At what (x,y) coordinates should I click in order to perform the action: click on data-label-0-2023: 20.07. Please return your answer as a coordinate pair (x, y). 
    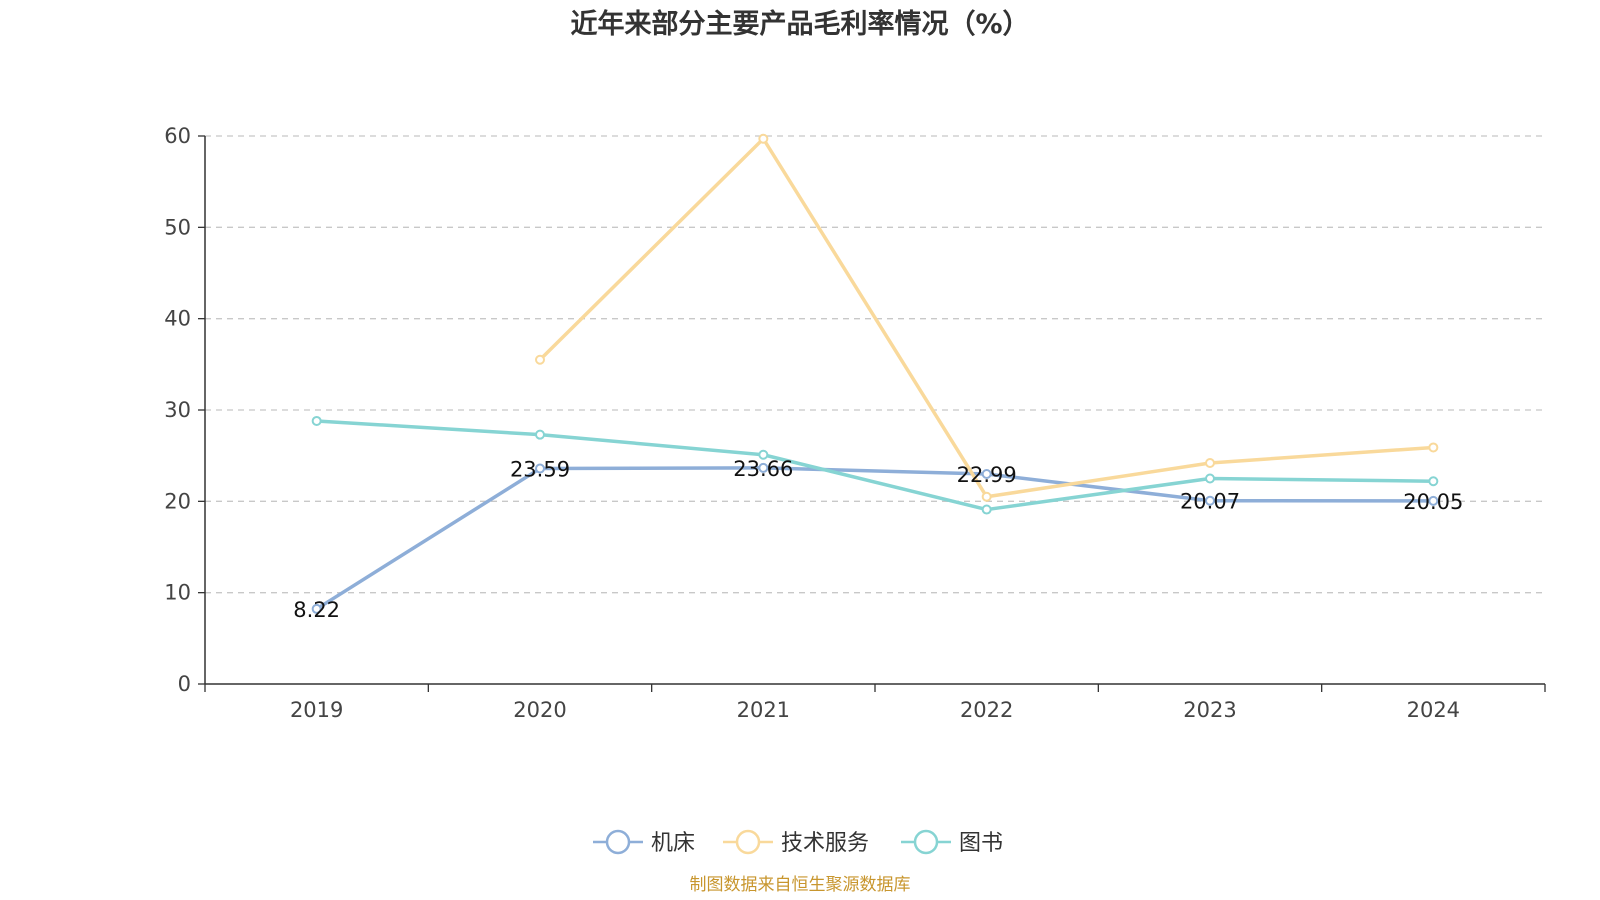
    Looking at the image, I should click on (1210, 502).